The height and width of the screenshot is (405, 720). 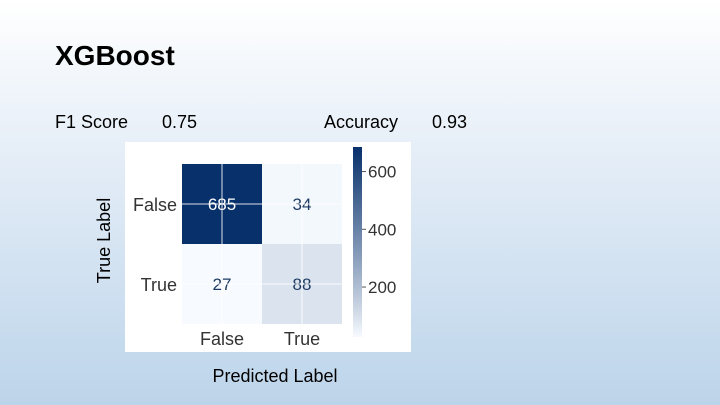 What do you see at coordinates (382, 287) in the screenshot?
I see `colorbar-tick-label: 200` at bounding box center [382, 287].